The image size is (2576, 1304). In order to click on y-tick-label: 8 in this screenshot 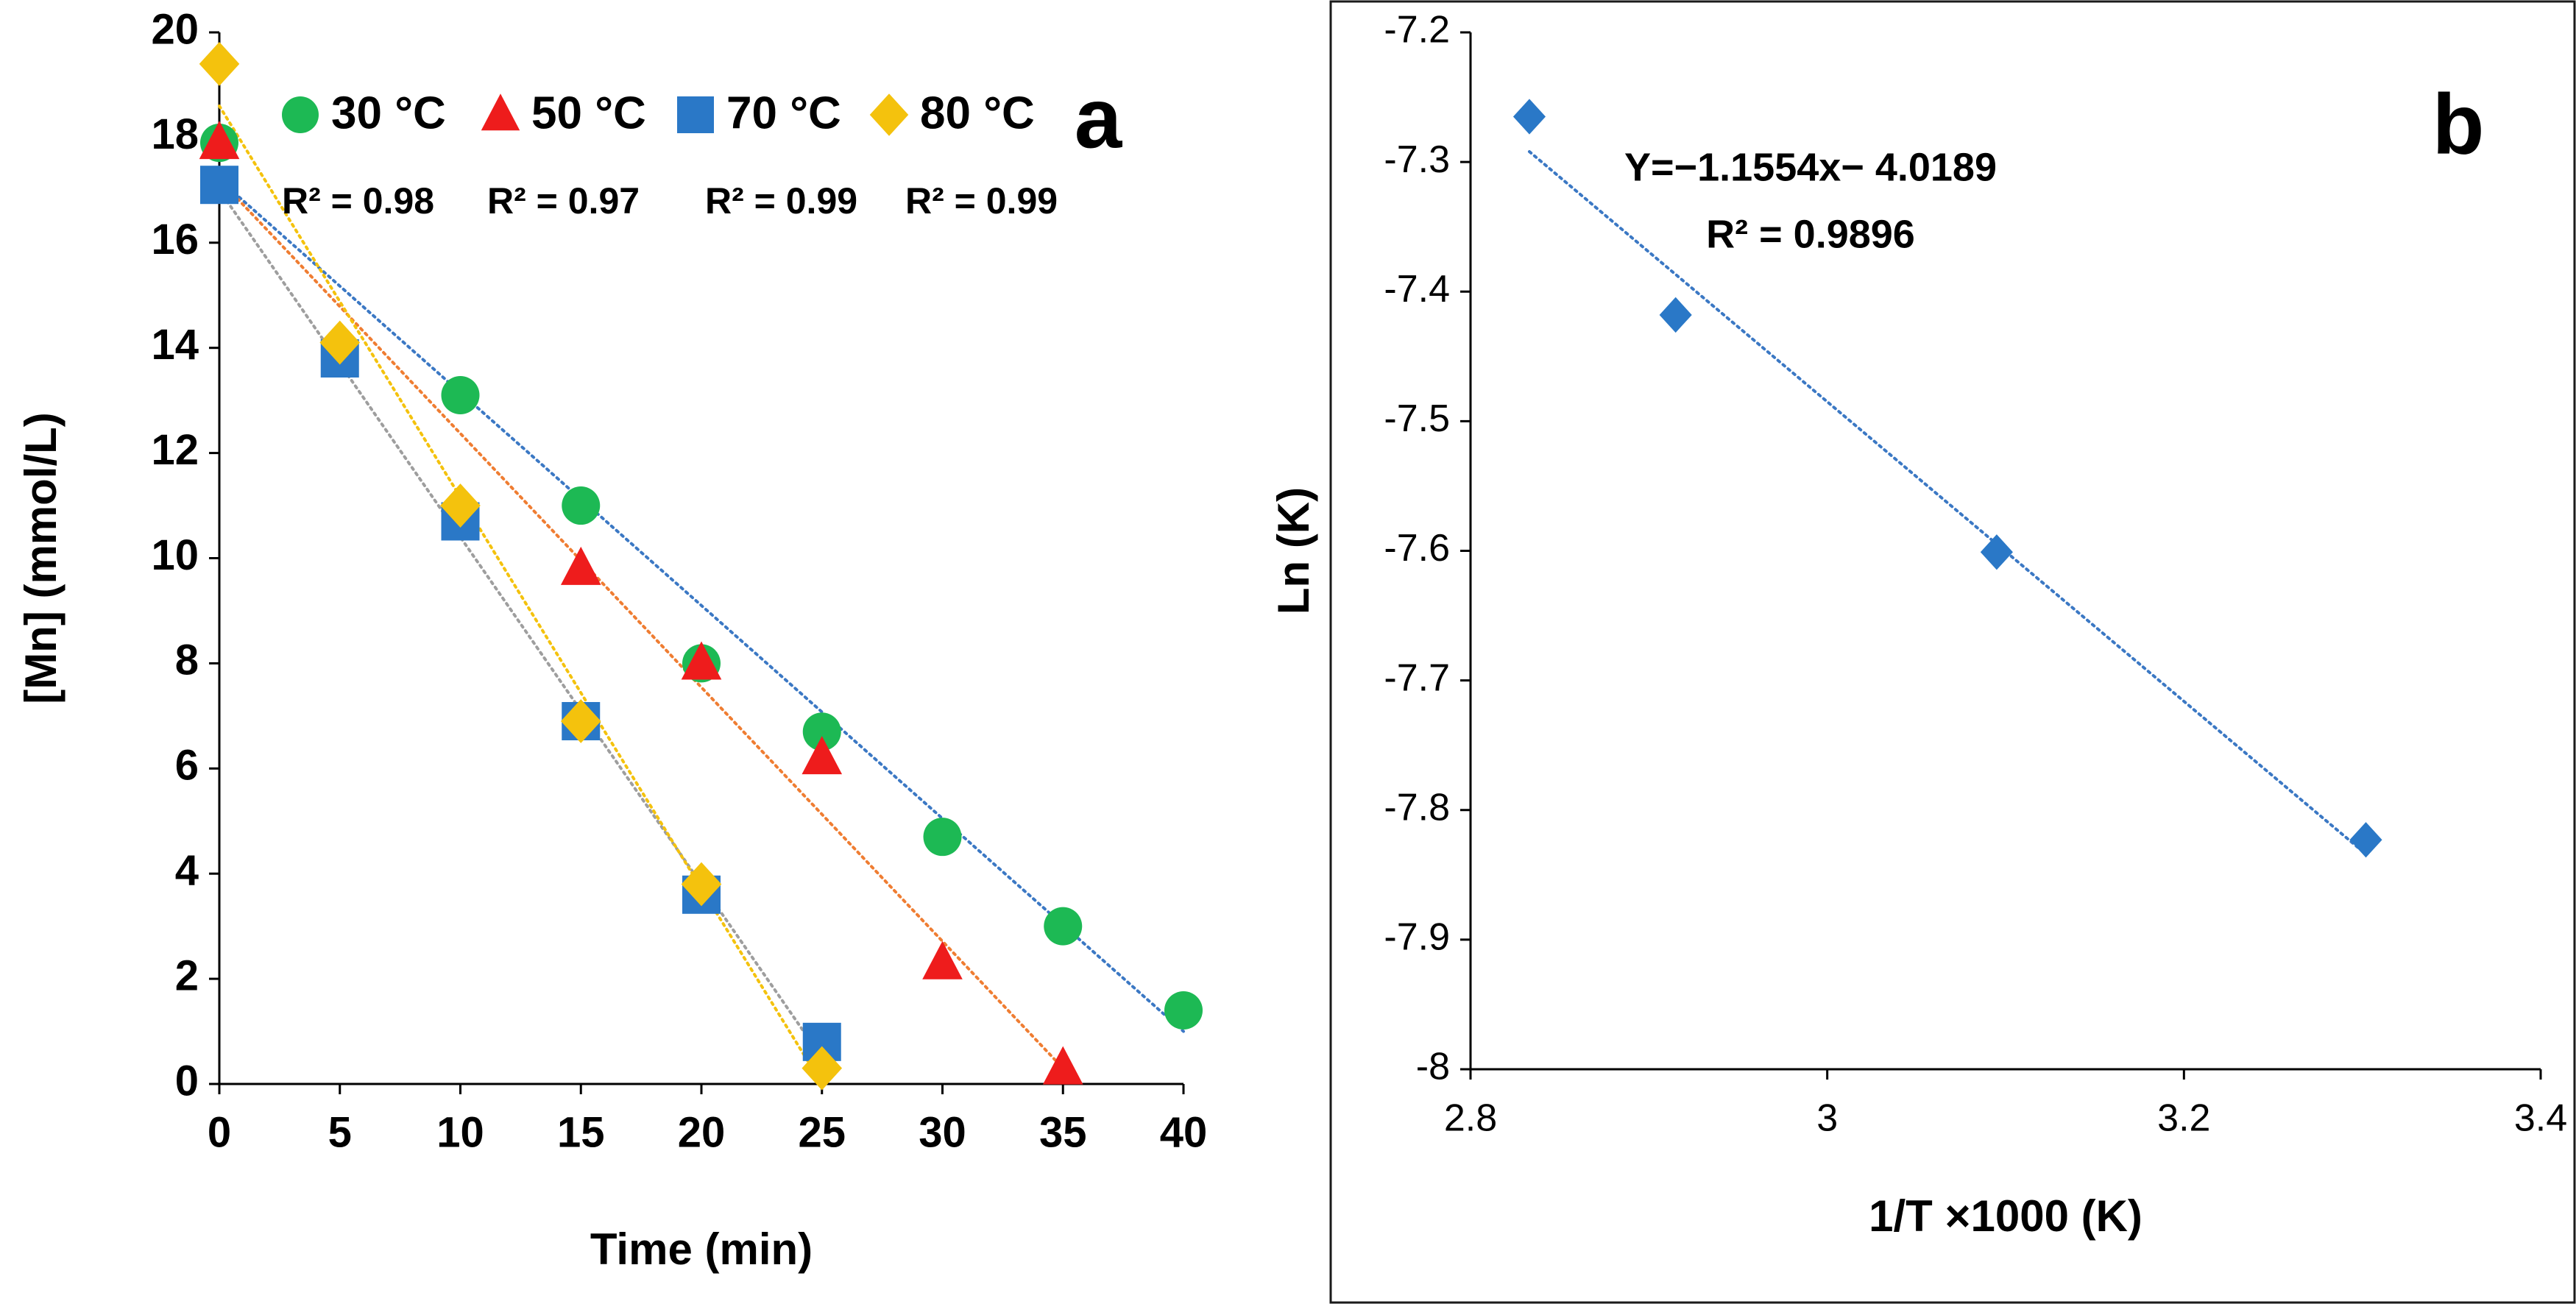, I will do `click(187, 660)`.